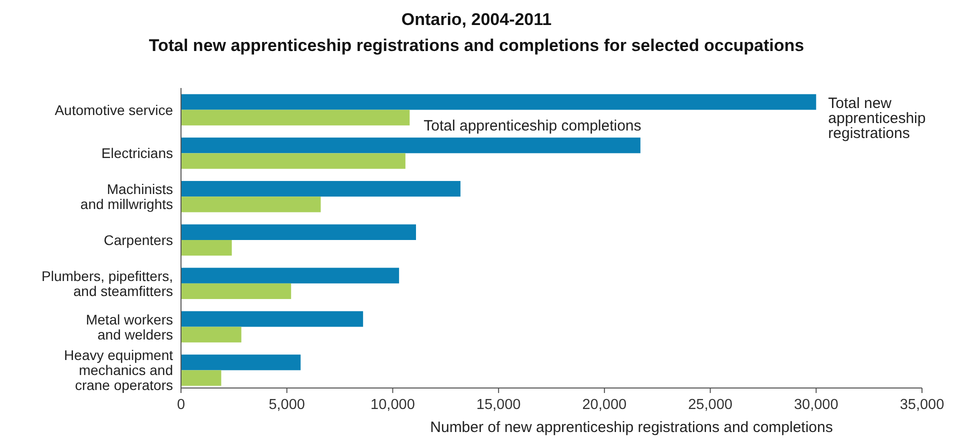 The height and width of the screenshot is (438, 953). Describe the element at coordinates (631, 427) in the screenshot. I see `x-axis-title: Number of new apprenticeship registrations and completions` at that location.